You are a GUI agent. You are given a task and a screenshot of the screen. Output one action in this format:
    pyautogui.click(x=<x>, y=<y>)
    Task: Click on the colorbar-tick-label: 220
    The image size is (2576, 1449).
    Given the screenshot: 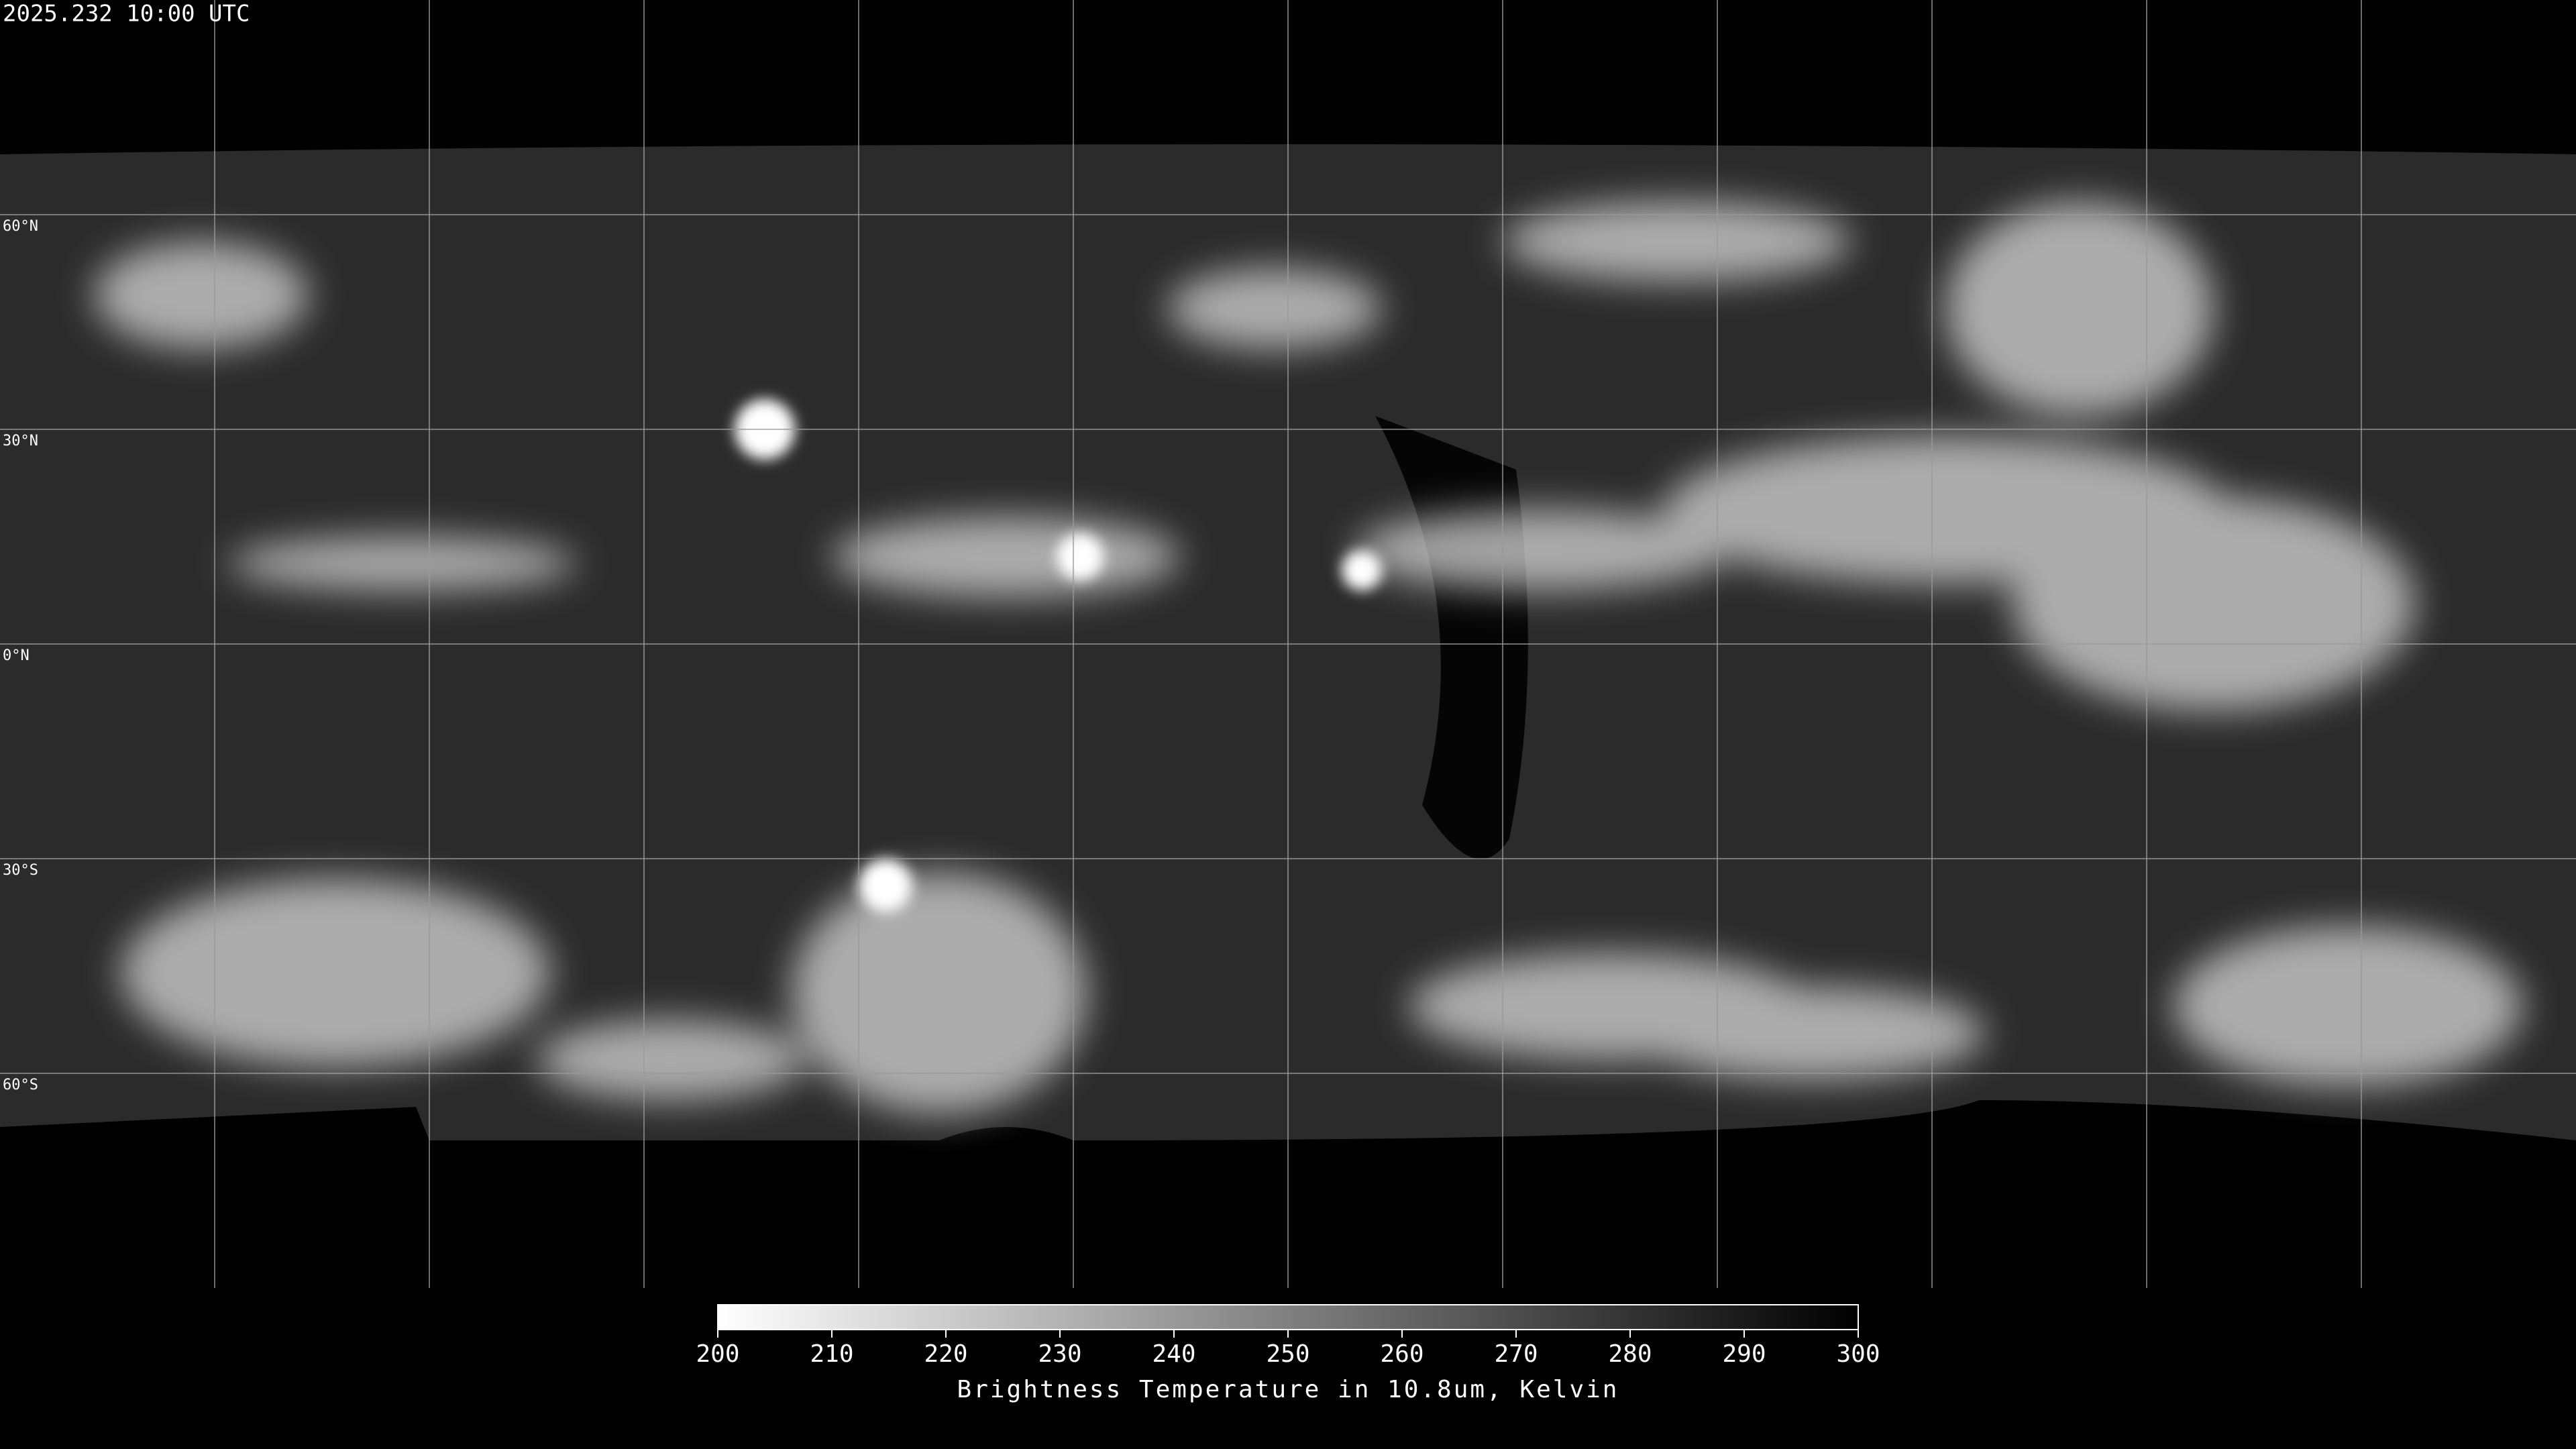 What is the action you would take?
    pyautogui.click(x=945, y=1354)
    